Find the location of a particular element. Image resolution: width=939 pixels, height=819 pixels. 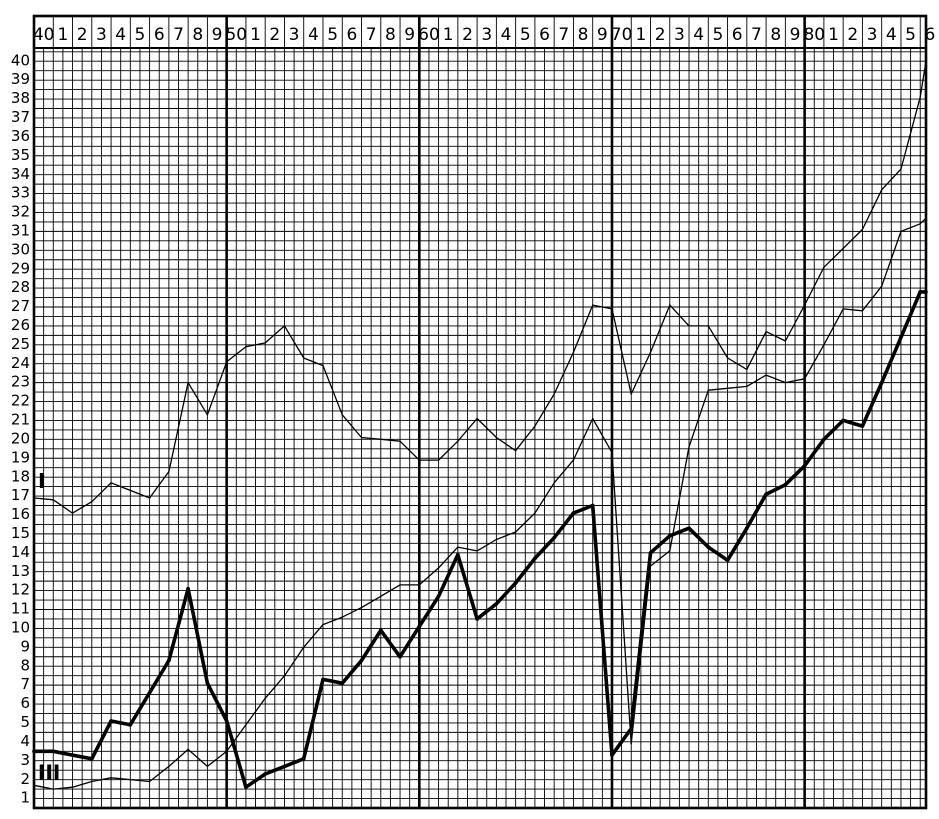

y-tick-label: 16 is located at coordinates (20, 514).